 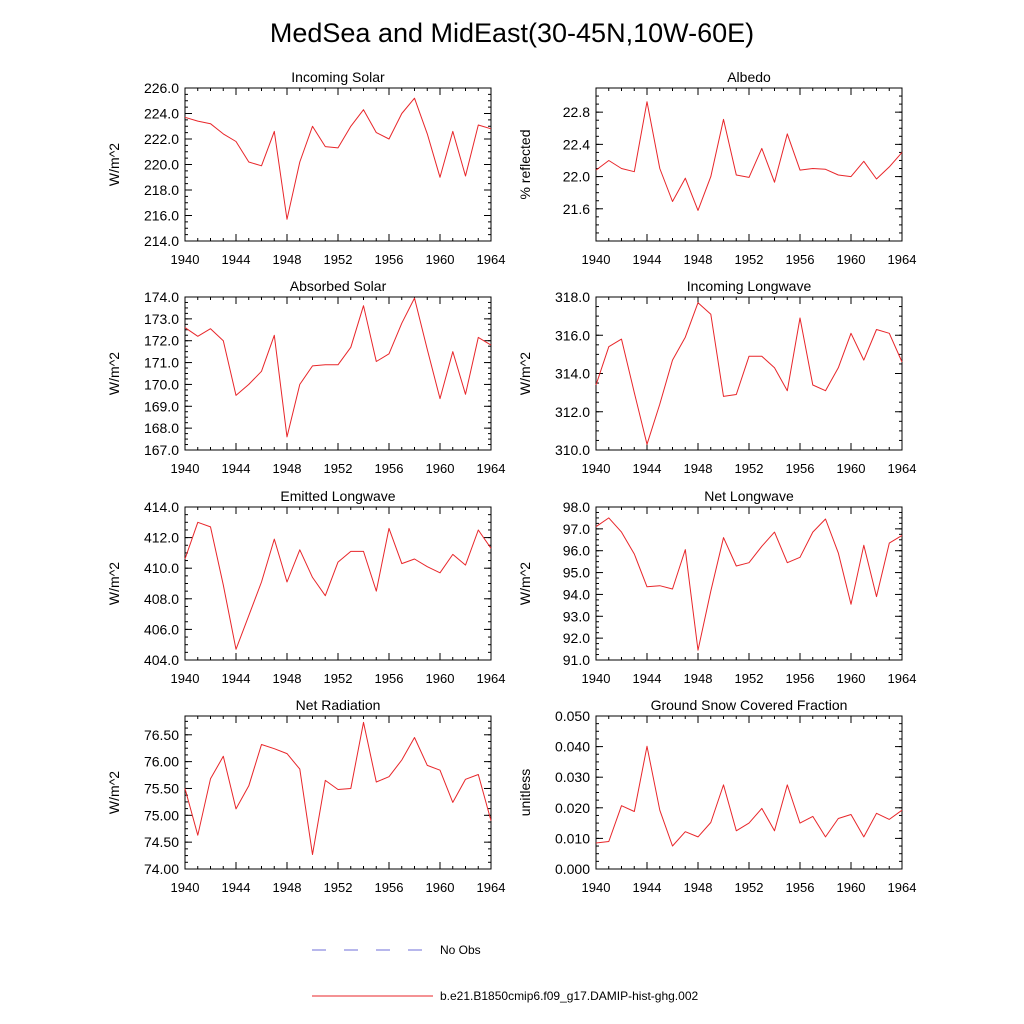 I want to click on y-axis-label: % reflected, so click(x=525, y=164).